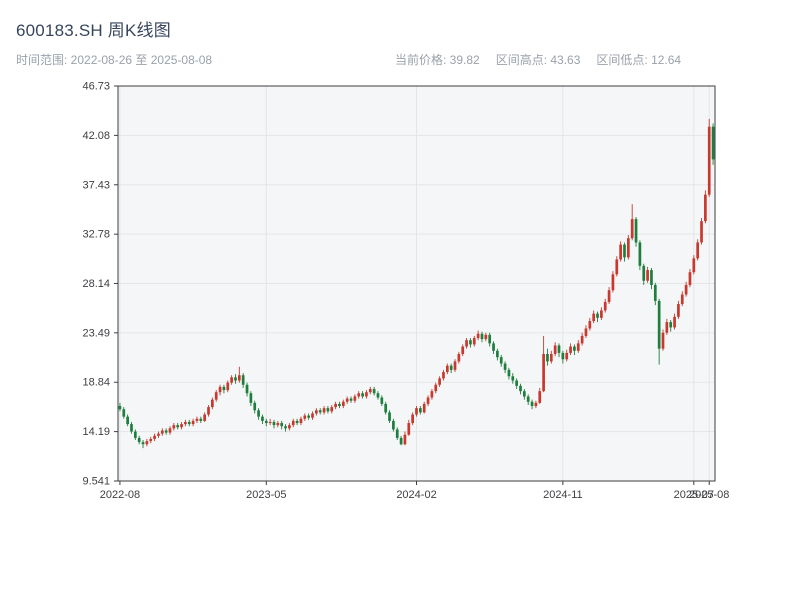 The image size is (800, 600). I want to click on x-tick-label: 2024-02, so click(416, 495).